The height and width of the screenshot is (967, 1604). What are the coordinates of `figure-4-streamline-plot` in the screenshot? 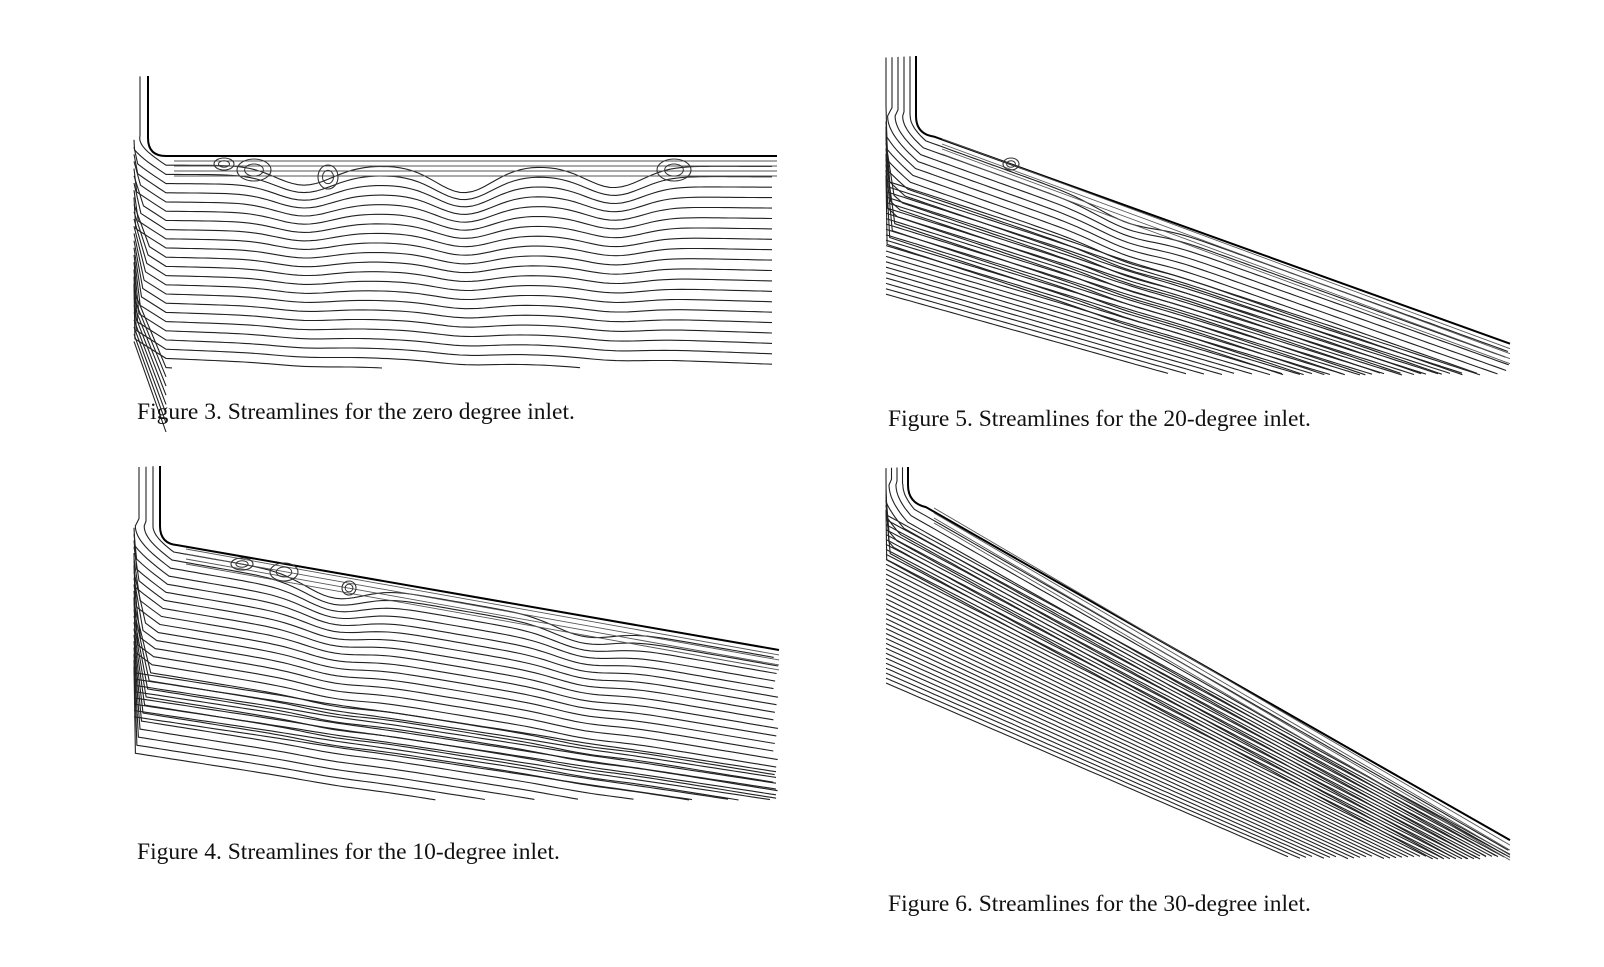 It's located at (456, 633).